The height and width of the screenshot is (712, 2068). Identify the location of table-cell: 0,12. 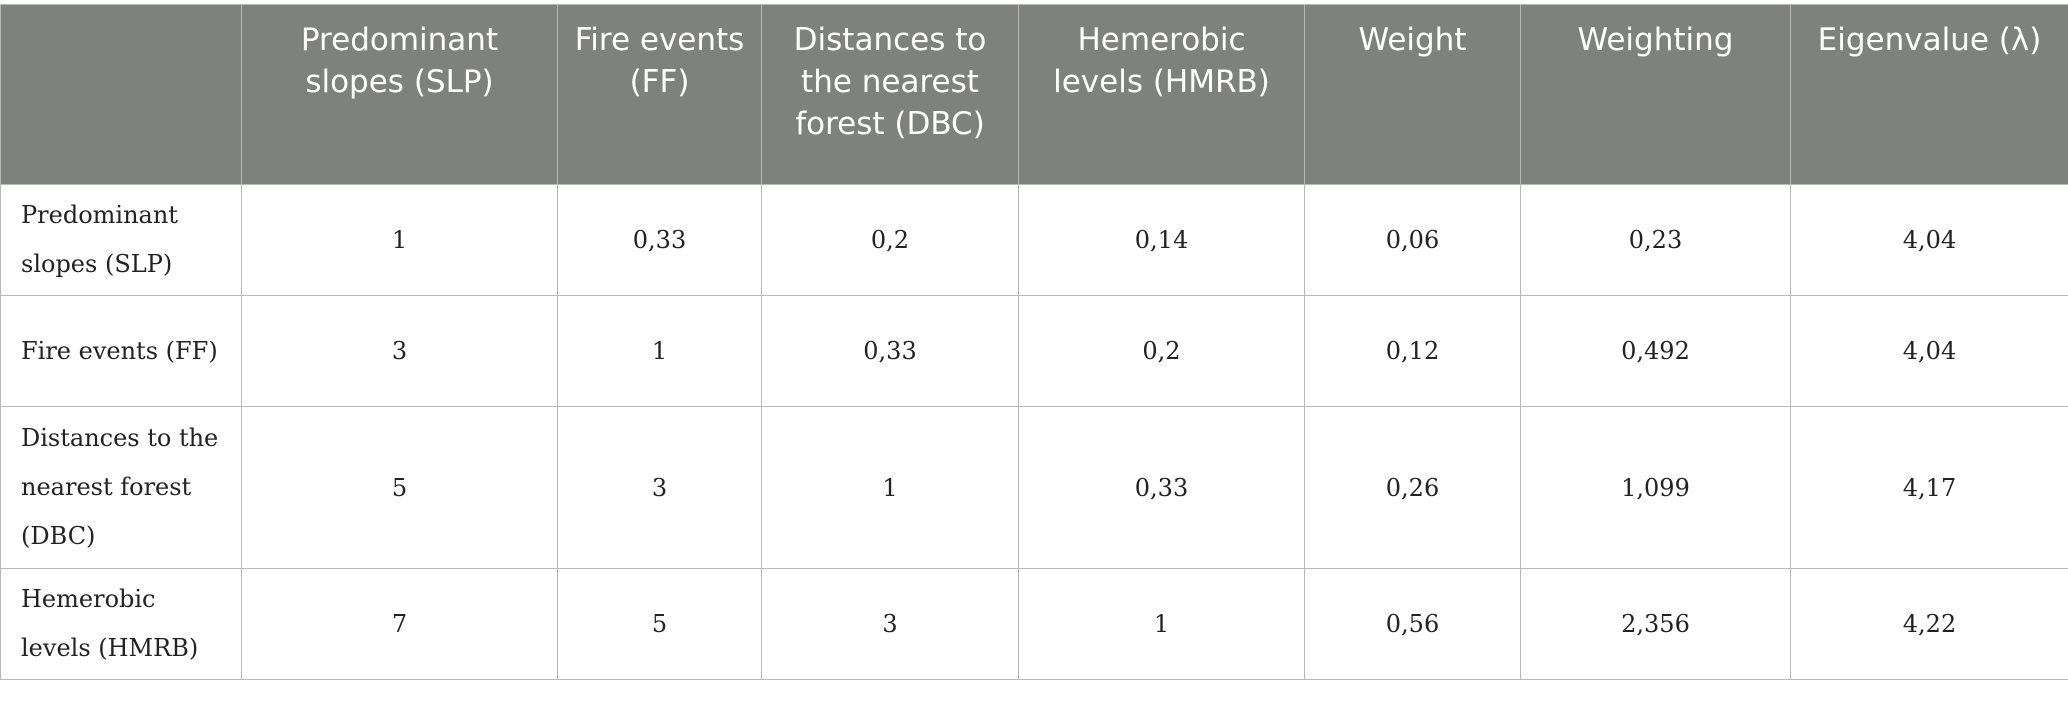
(1412, 351).